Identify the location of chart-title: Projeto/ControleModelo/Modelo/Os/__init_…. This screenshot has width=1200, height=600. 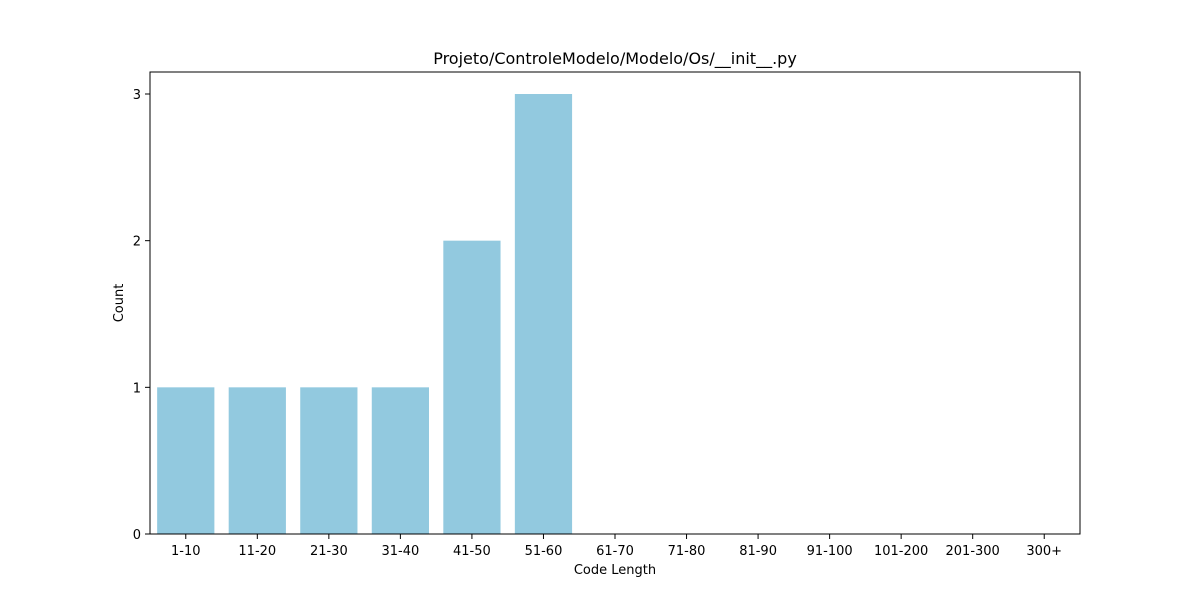
(615, 59).